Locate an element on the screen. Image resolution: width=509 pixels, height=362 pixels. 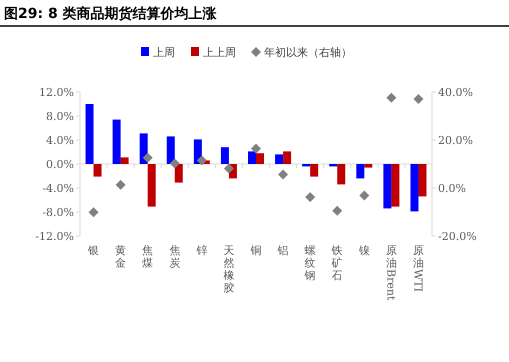
y2-tick-label: 20.0% is located at coordinates (455, 140).